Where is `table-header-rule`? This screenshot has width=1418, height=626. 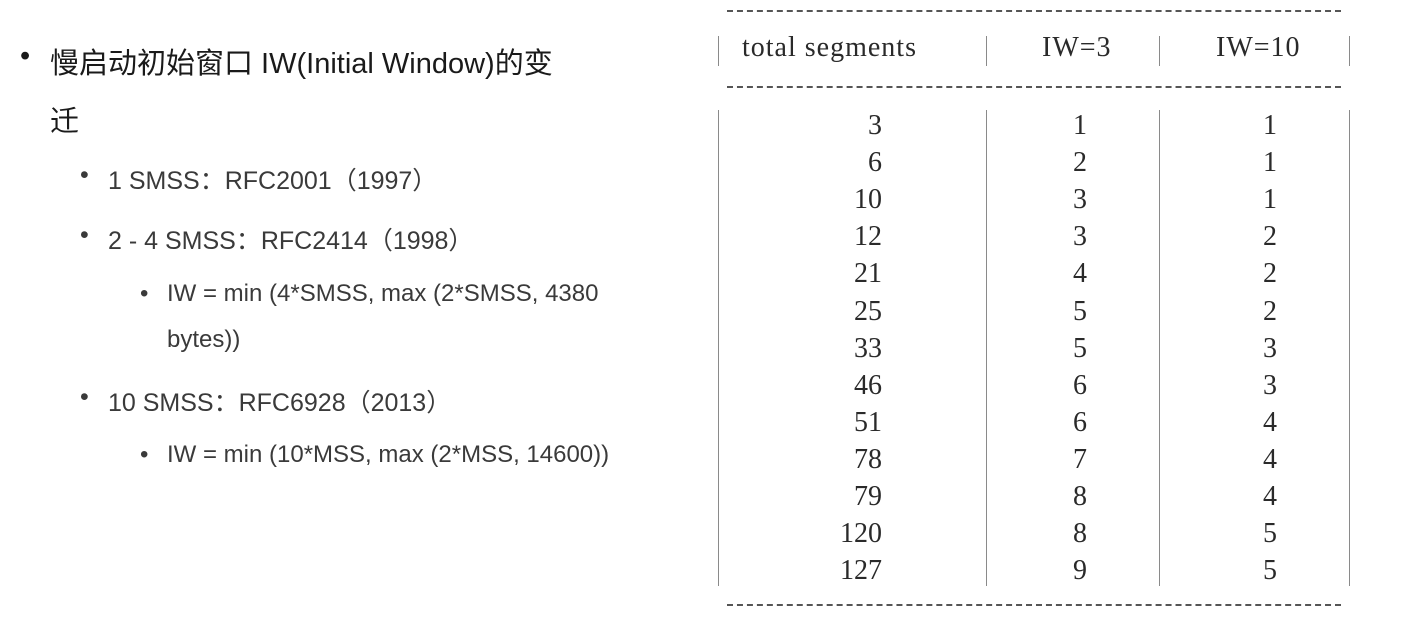 table-header-rule is located at coordinates (1034, 87).